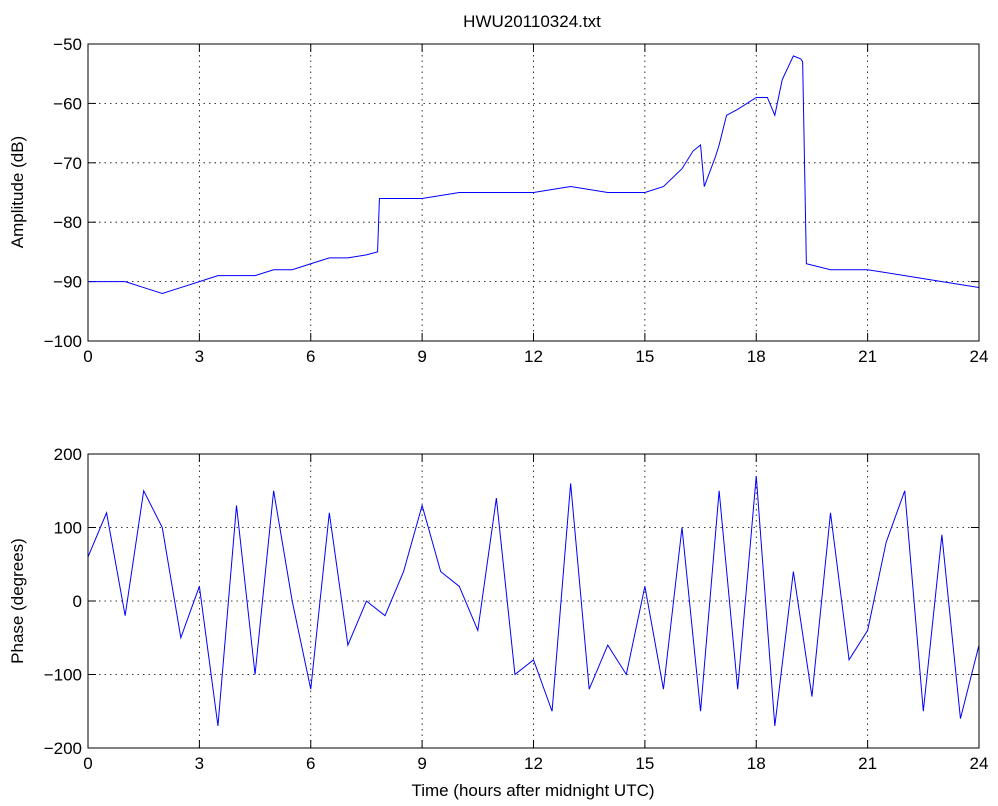 This screenshot has height=806, width=998. Describe the element at coordinates (67, 163) in the screenshot. I see `amplitude-y-tick-label: −70` at that location.